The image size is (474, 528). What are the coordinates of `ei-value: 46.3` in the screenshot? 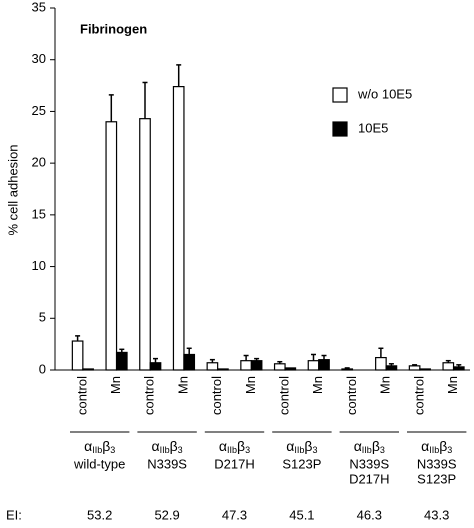 It's located at (369, 514).